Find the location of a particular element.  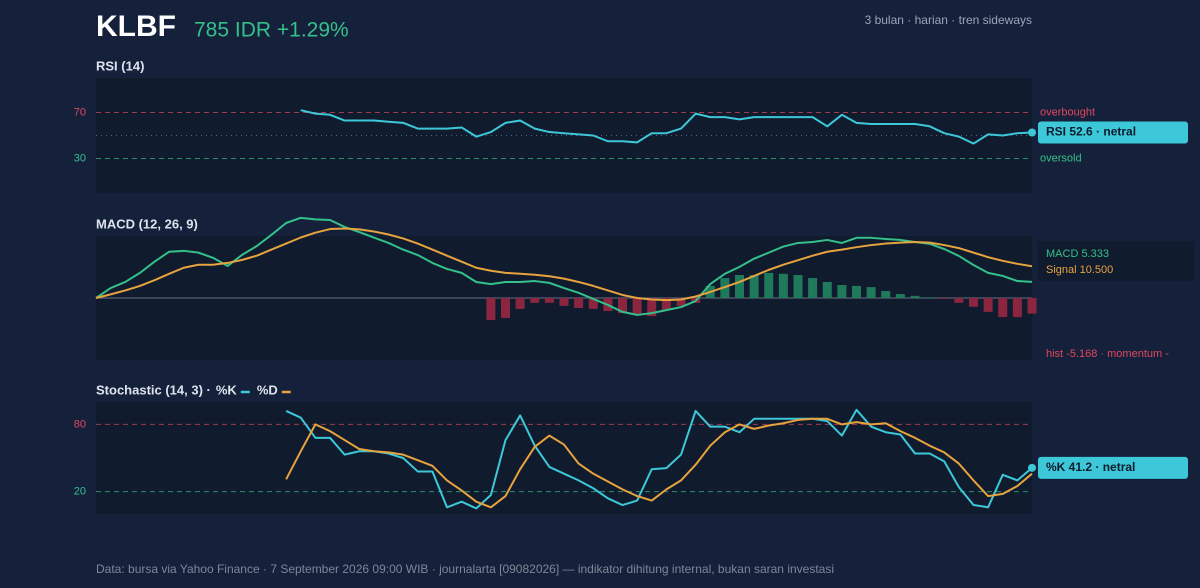

threshold-label: oversold is located at coordinates (1061, 158).